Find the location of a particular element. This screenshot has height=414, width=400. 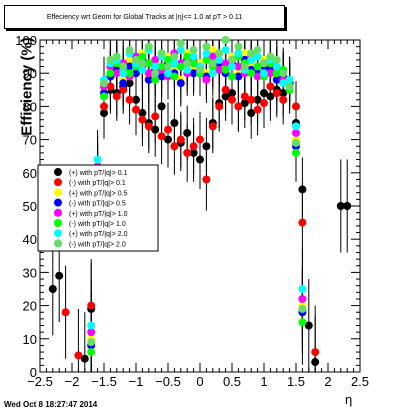

x-tick-label: −1 is located at coordinates (136, 381).